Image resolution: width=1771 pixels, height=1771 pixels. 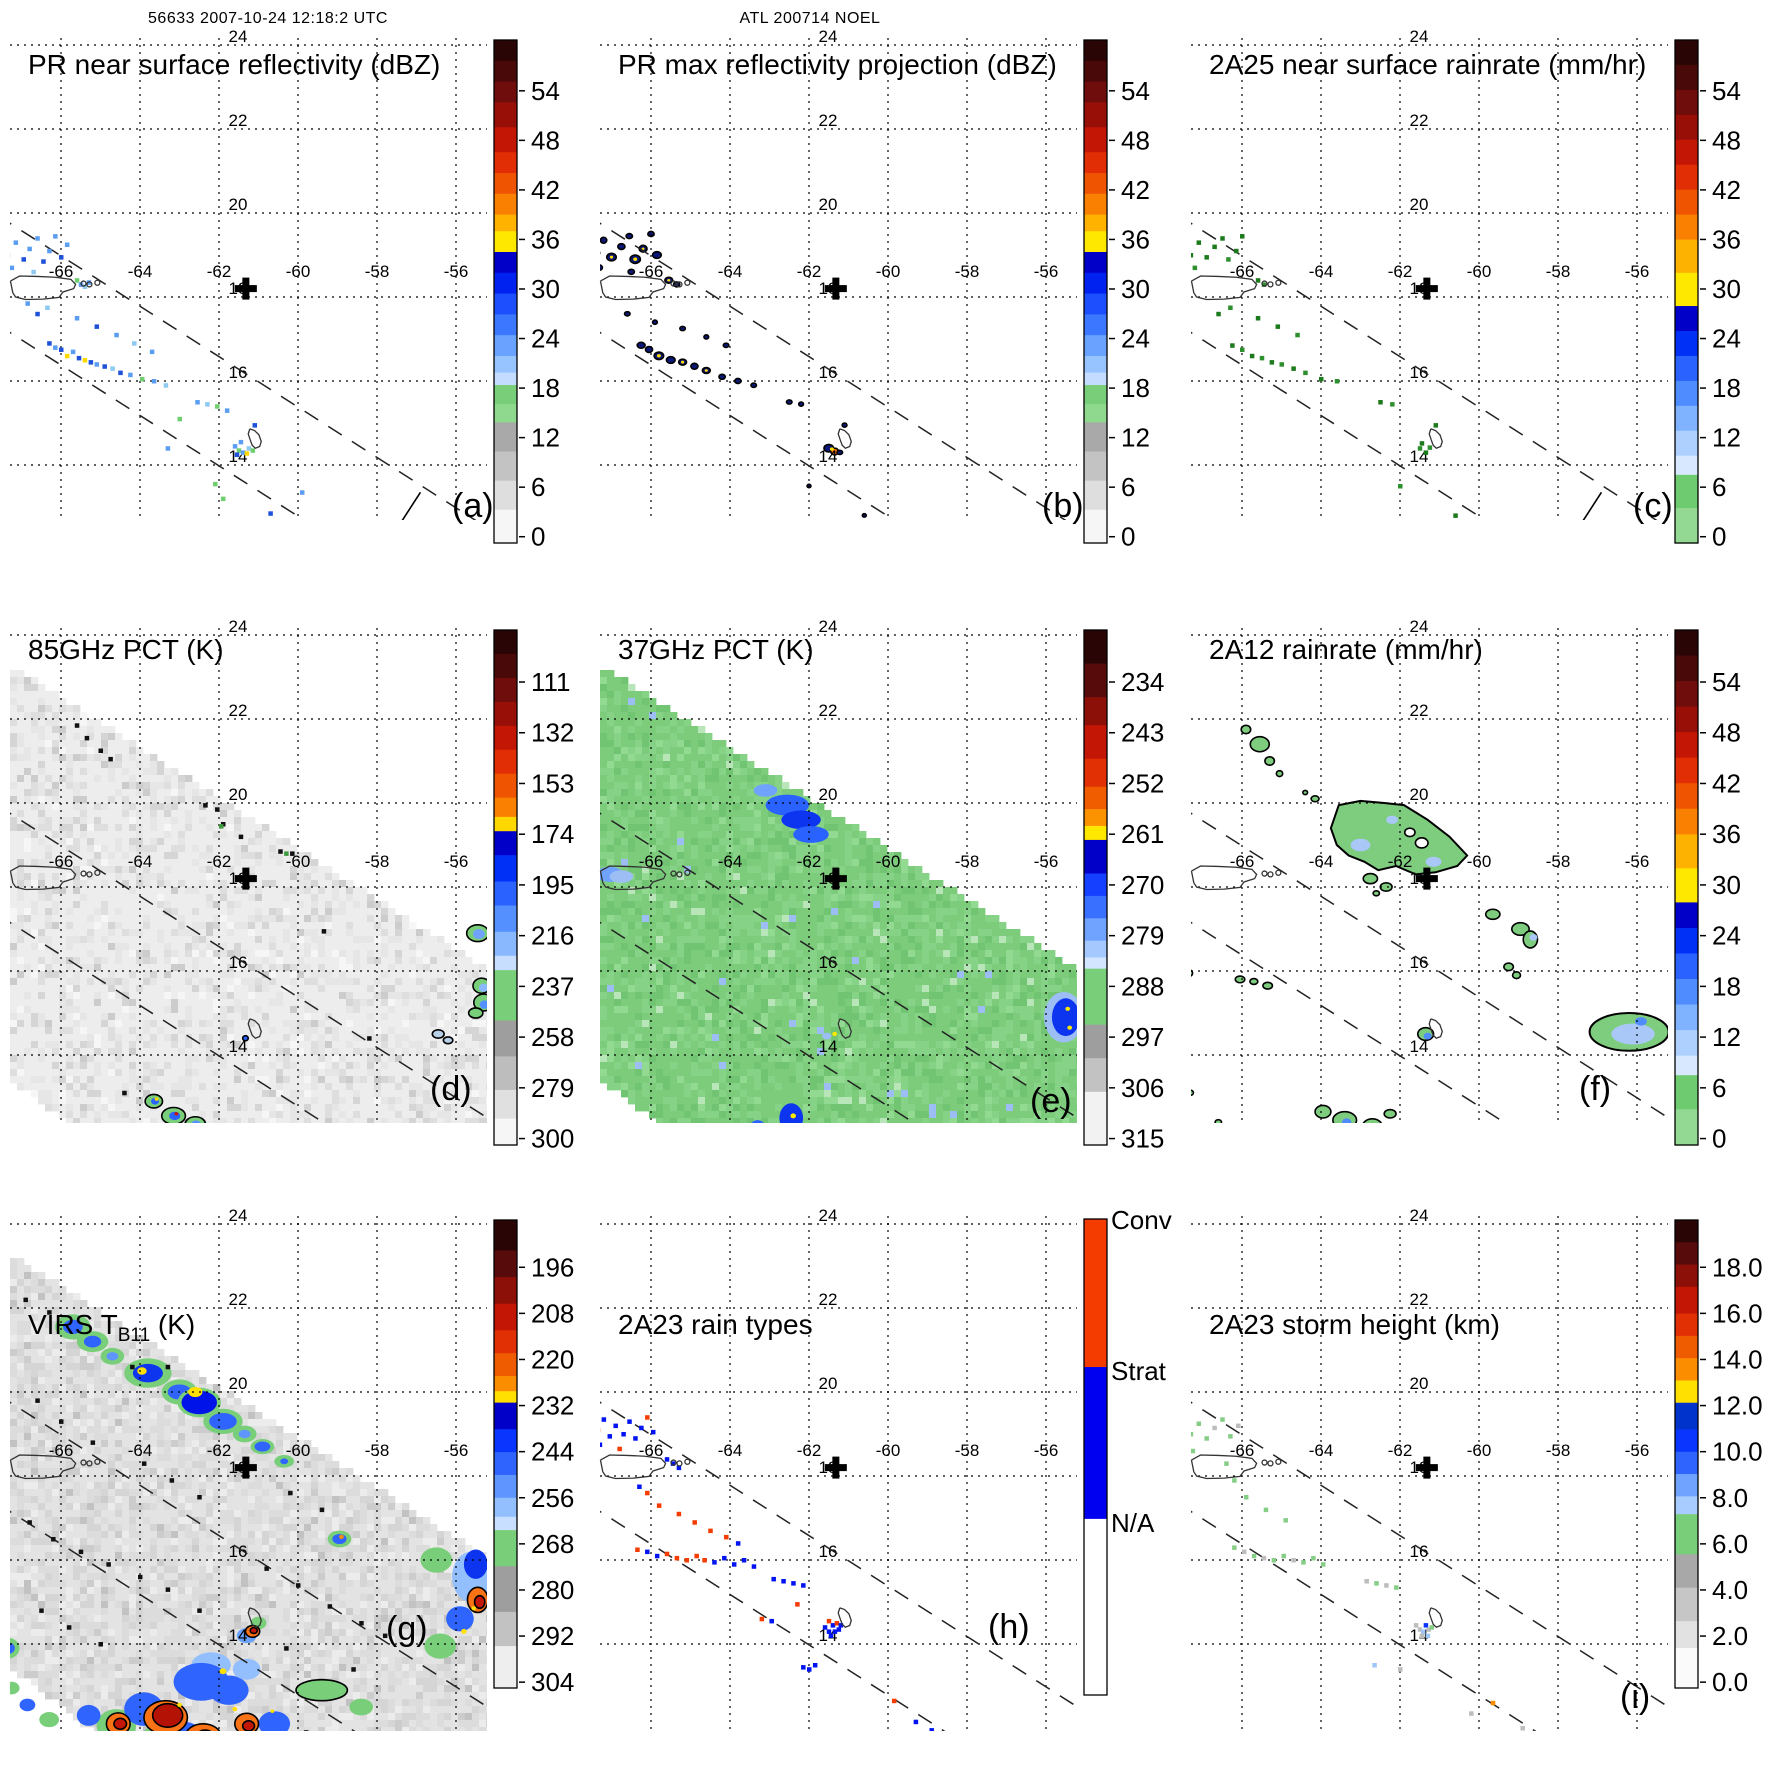 I want to click on panel-letter-a: (a), so click(x=473, y=506).